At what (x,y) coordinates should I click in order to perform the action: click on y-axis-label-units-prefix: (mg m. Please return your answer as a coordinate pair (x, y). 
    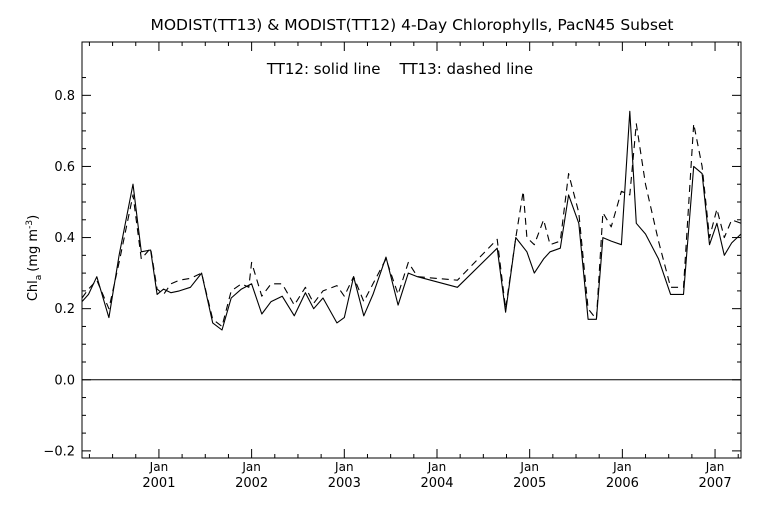
    Looking at the image, I should click on (33, 250).